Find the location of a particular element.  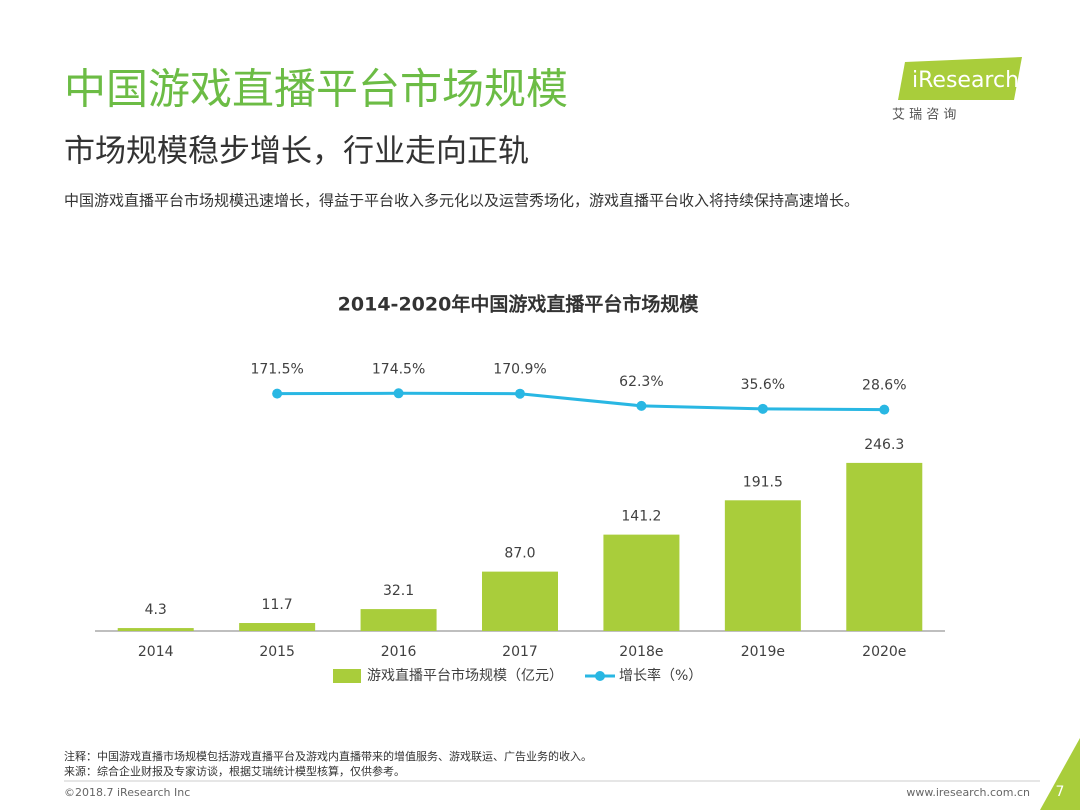

x-tick-label: 2016 is located at coordinates (399, 652).